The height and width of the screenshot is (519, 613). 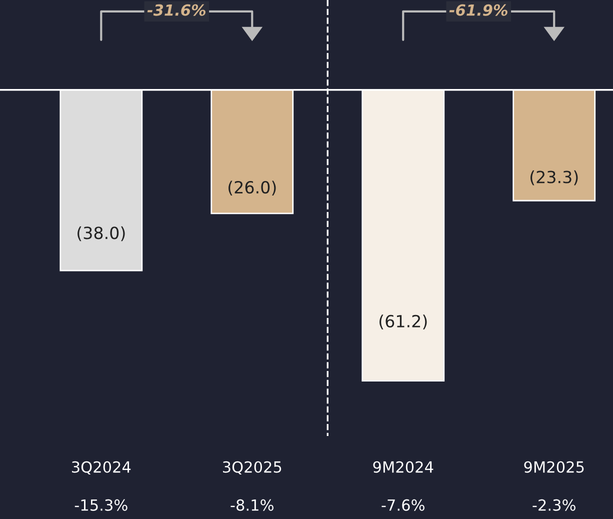 I want to click on text: -8.1%, so click(x=252, y=505).